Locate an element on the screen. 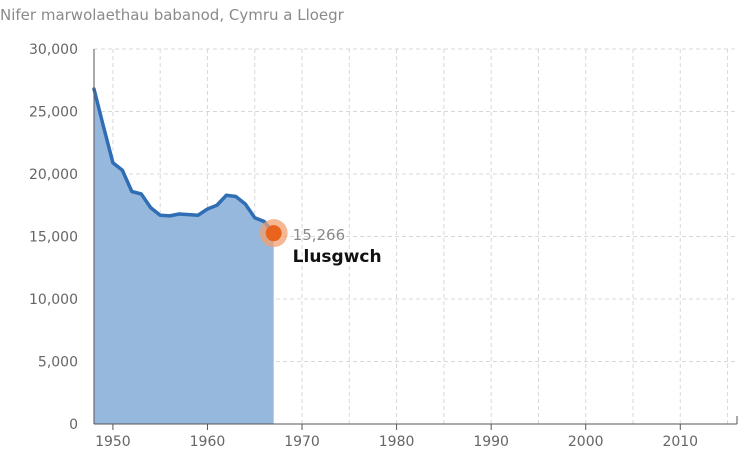  drag-handle-marker is located at coordinates (273, 233).